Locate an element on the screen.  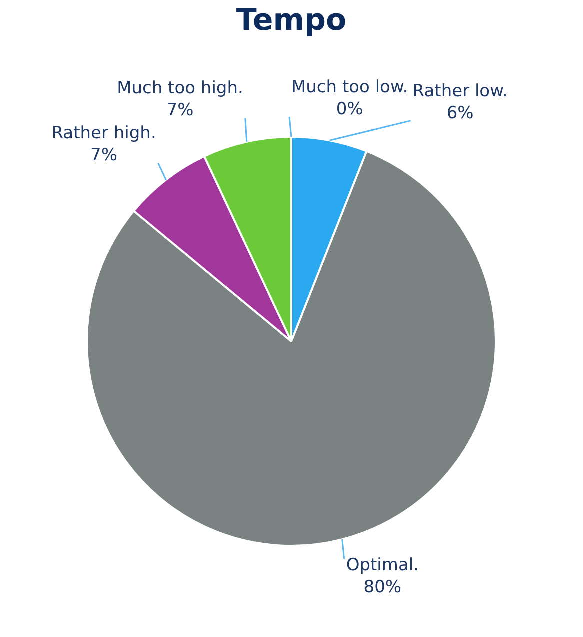
text: 0% is located at coordinates (350, 109).